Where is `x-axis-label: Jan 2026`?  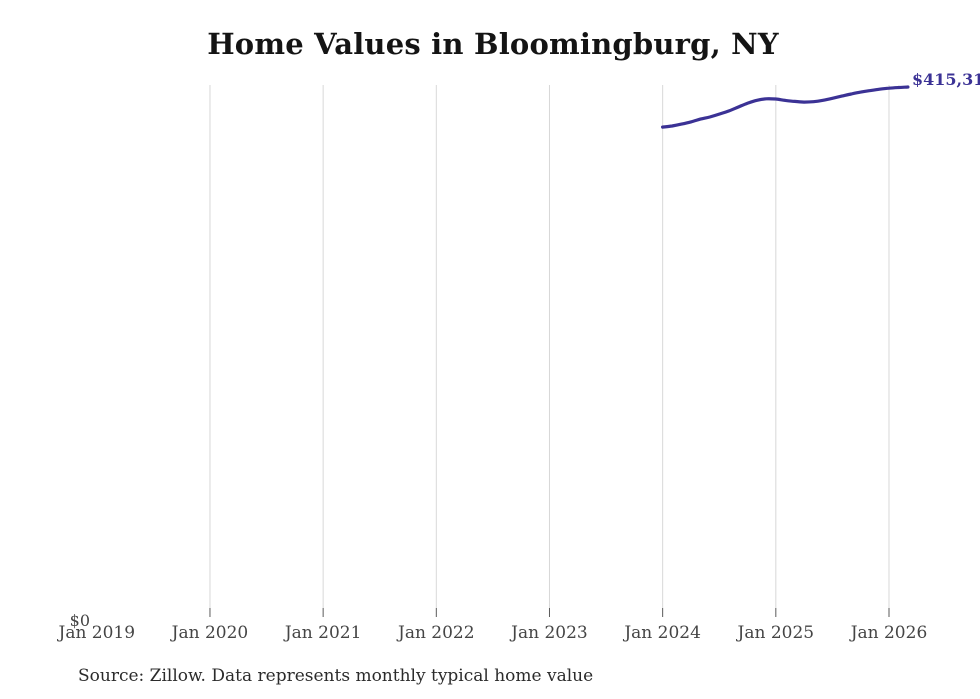
x-axis-label: Jan 2026 is located at coordinates (889, 633).